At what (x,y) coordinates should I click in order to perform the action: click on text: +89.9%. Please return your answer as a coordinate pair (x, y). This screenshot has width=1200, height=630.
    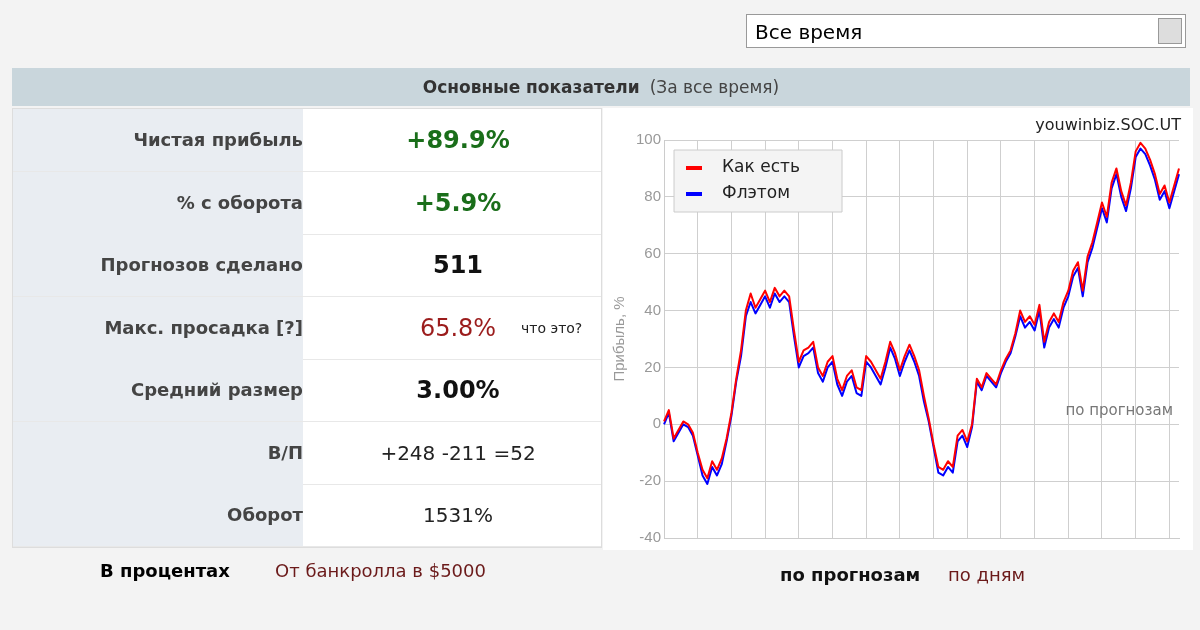
    Looking at the image, I should click on (458, 140).